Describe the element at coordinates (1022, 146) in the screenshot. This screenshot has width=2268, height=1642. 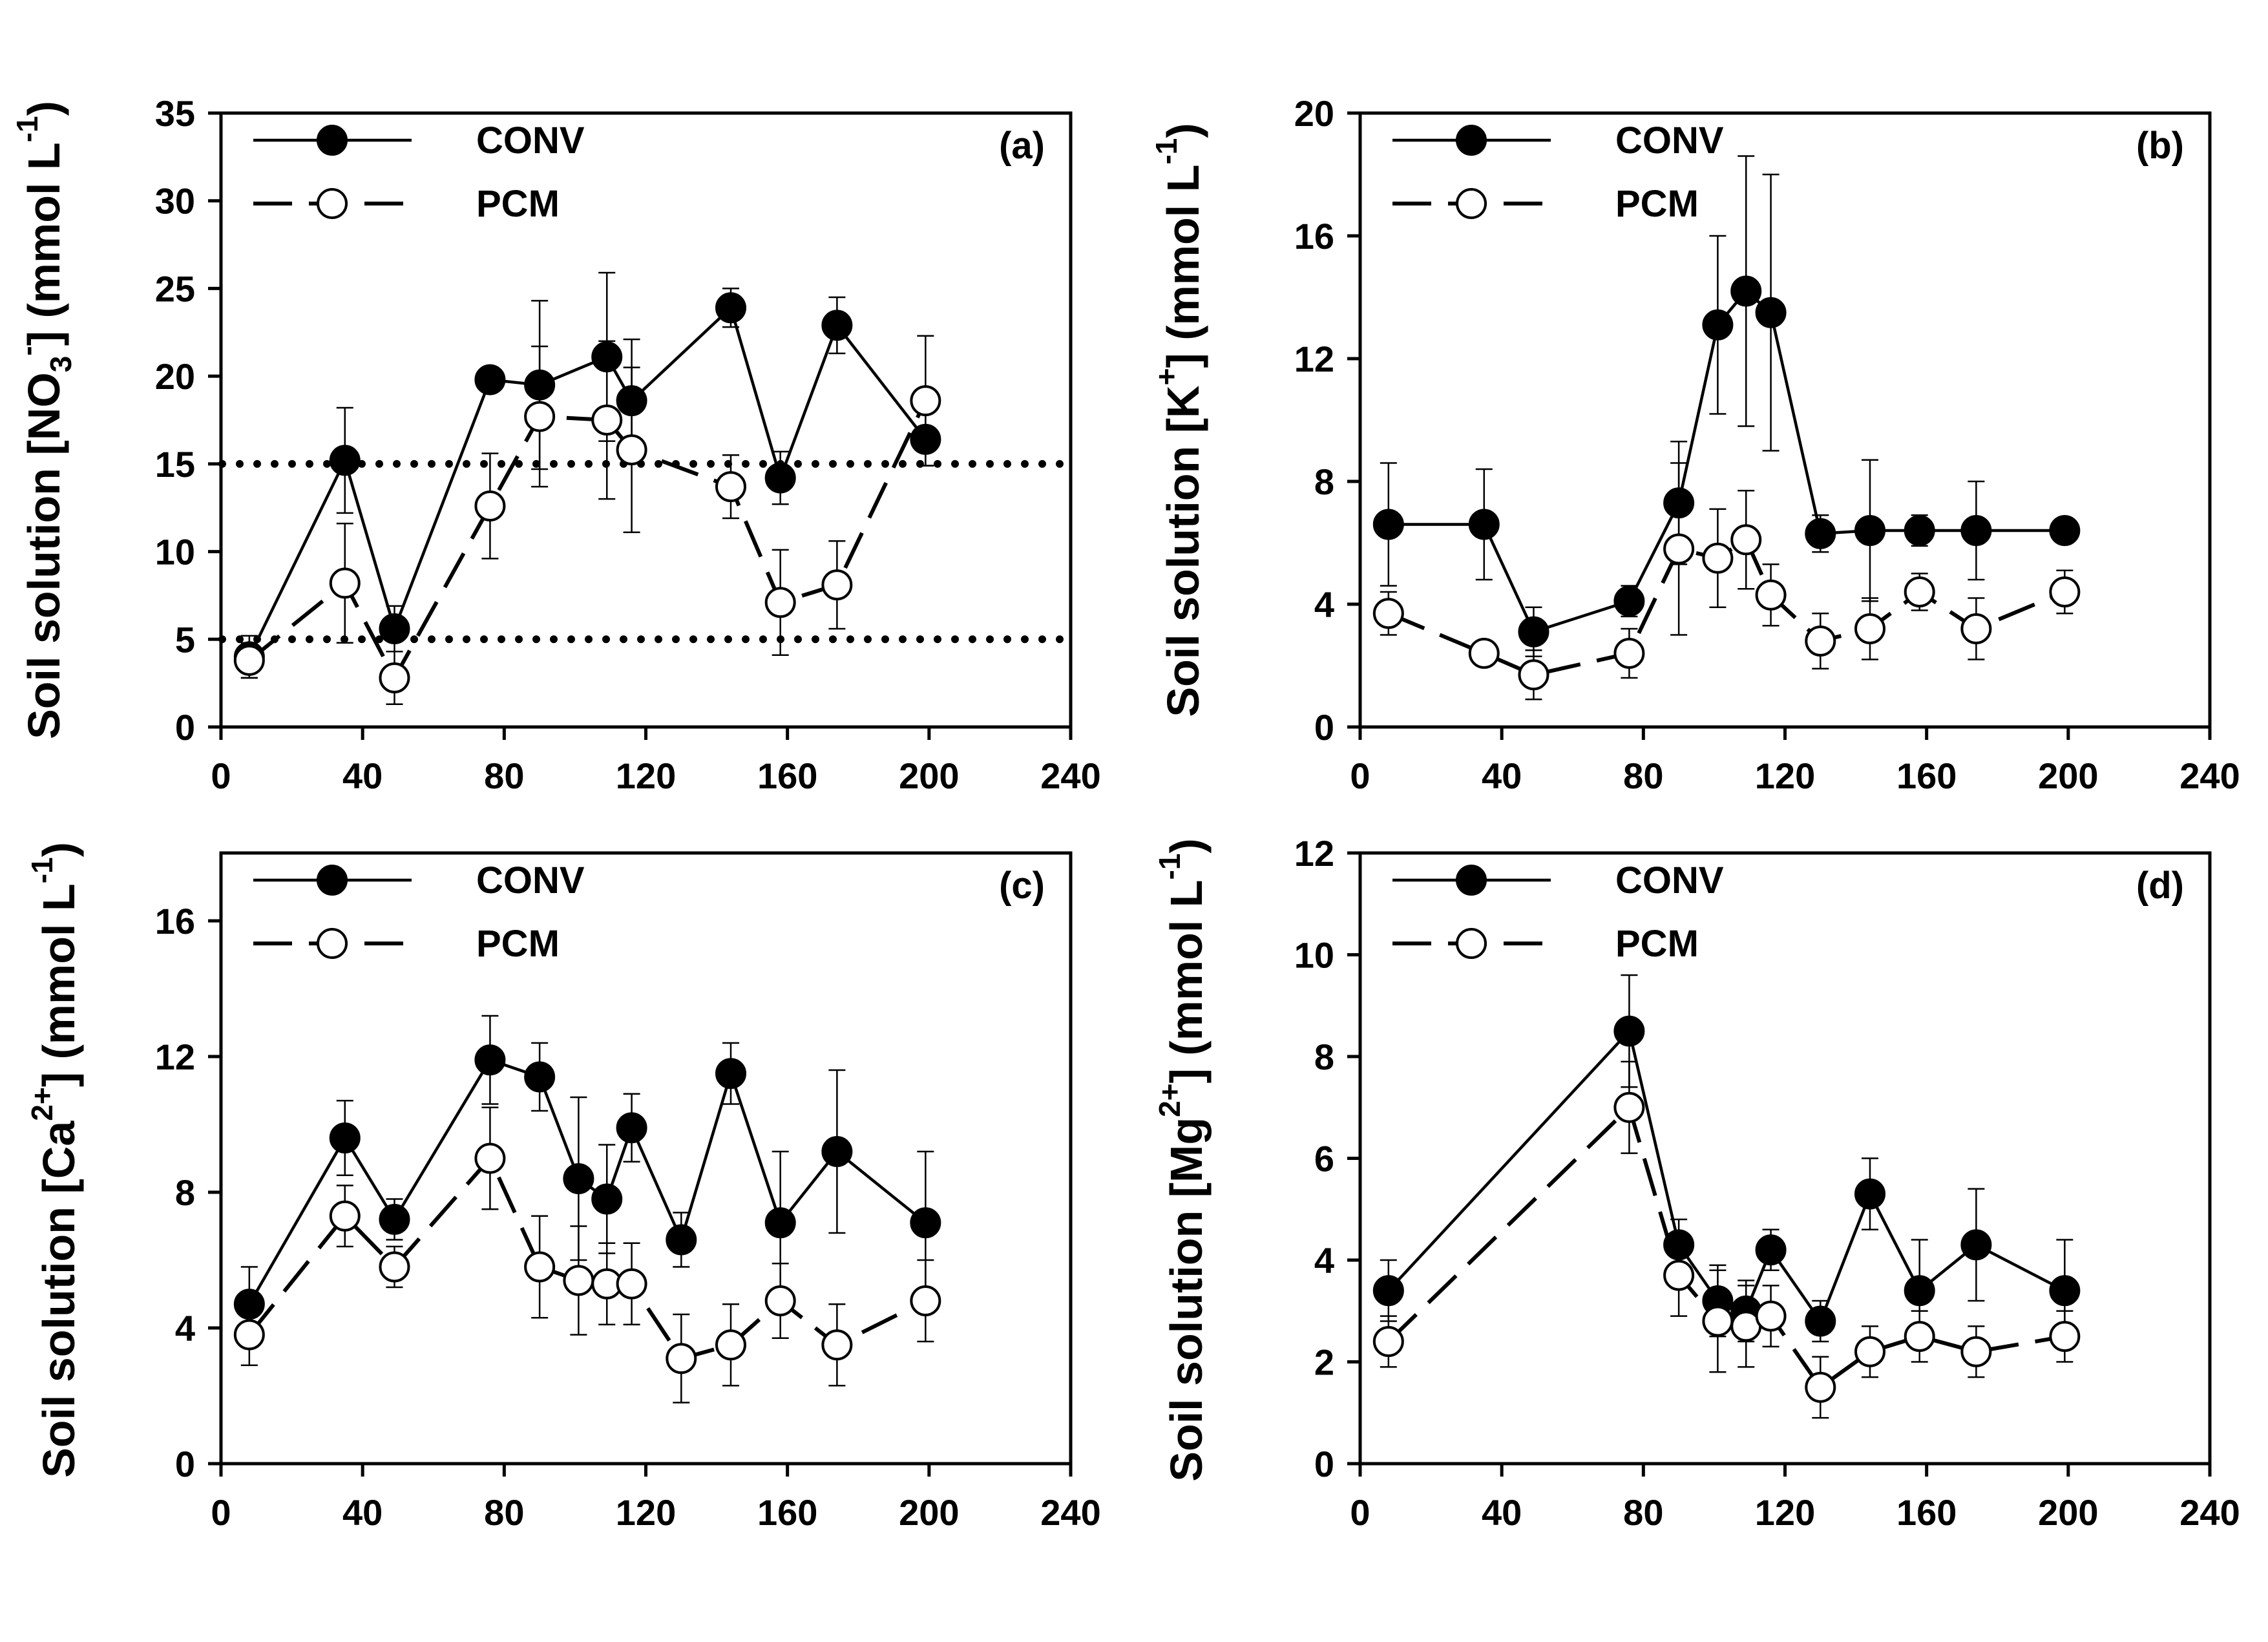
I see `panel-label: (a)` at that location.